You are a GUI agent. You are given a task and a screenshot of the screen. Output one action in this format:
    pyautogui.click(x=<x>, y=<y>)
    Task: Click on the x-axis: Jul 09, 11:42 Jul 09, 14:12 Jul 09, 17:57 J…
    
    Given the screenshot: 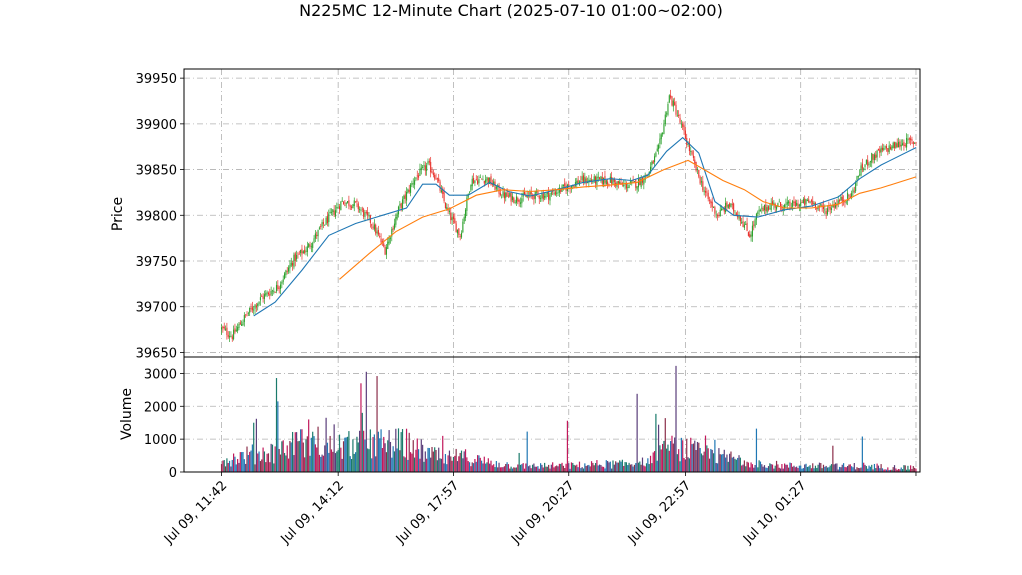 What is the action you would take?
    pyautogui.click(x=539, y=510)
    